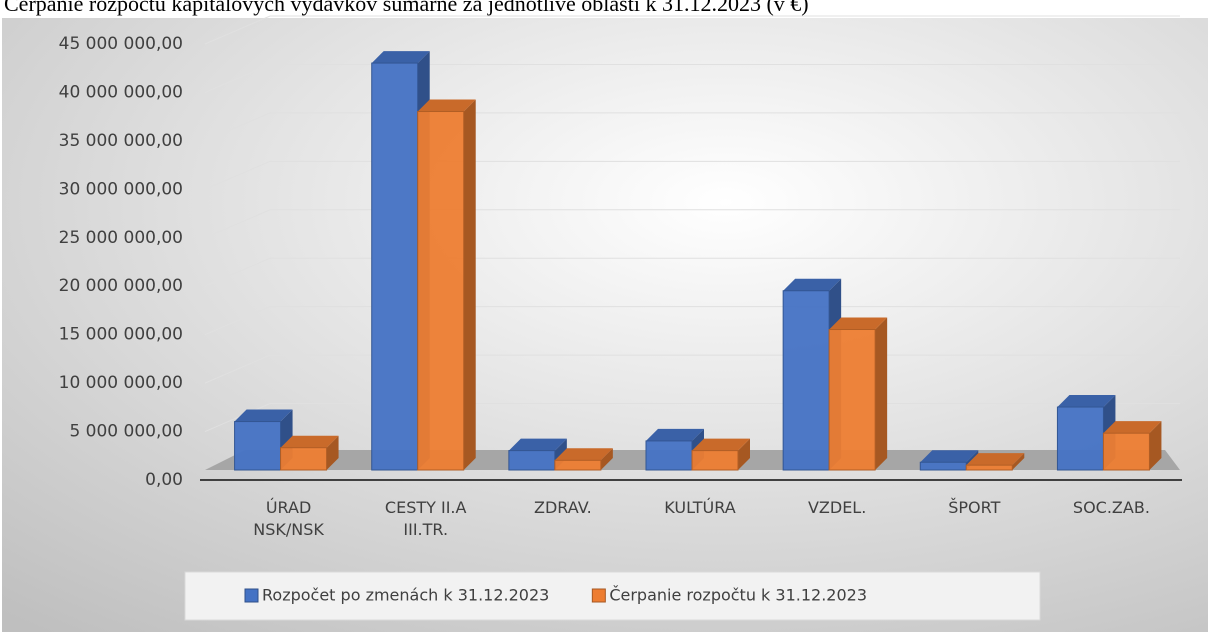 The width and height of the screenshot is (1211, 633). Describe the element at coordinates (288, 518) in the screenshot. I see `x-tick-label: ÚRAD NSK/NSK` at that location.